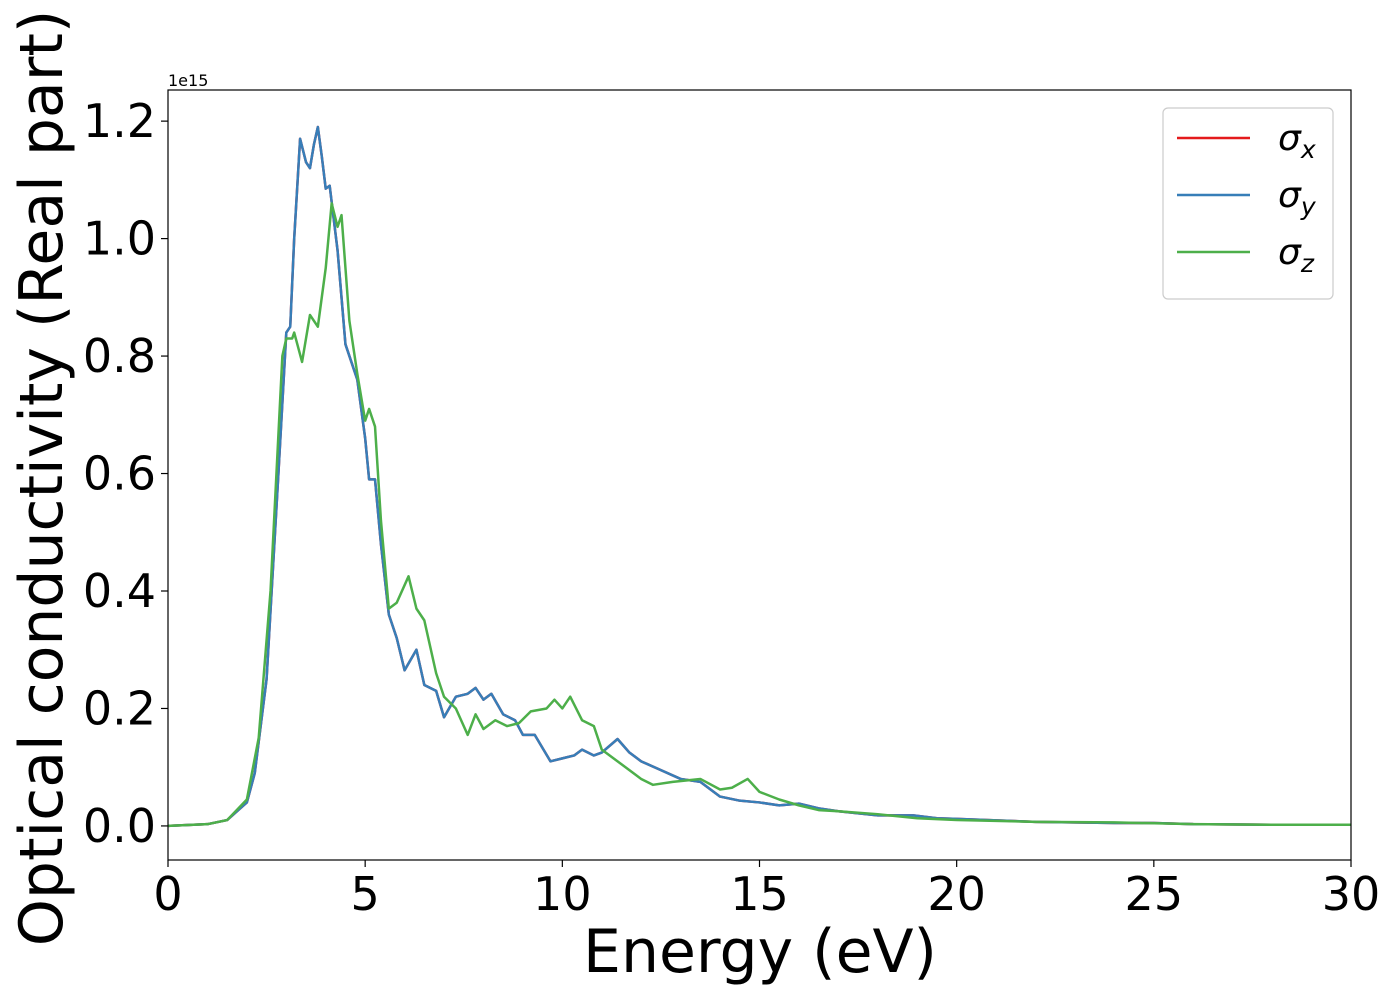  Describe the element at coordinates (119, 356) in the screenshot. I see `y-tick-label: 0.8` at that location.